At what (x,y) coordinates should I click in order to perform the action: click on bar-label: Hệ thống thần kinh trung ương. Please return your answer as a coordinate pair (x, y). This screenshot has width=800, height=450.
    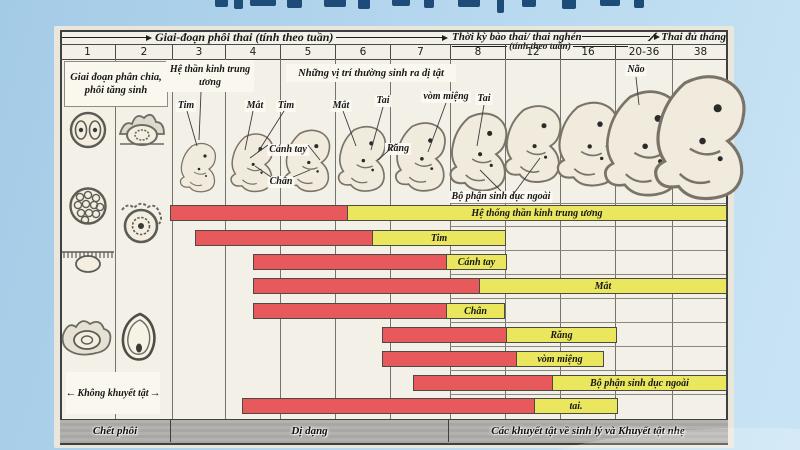
    Looking at the image, I should click on (537, 213).